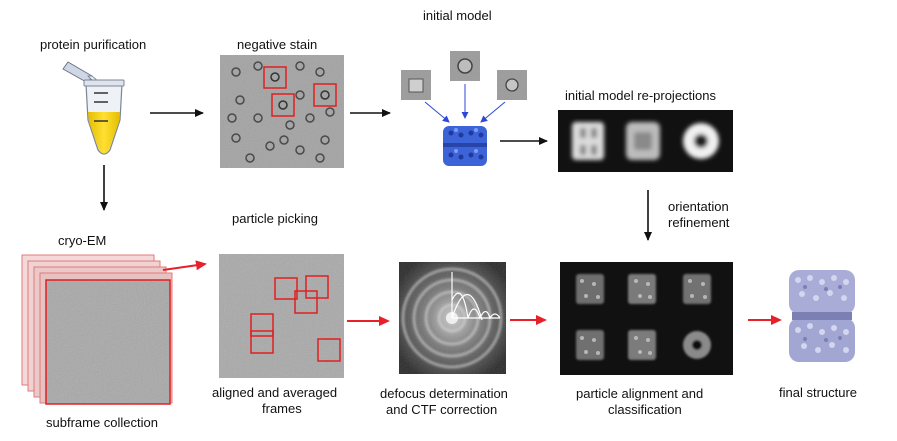 Image resolution: width=897 pixels, height=441 pixels. I want to click on subframe-stack, so click(97, 329).